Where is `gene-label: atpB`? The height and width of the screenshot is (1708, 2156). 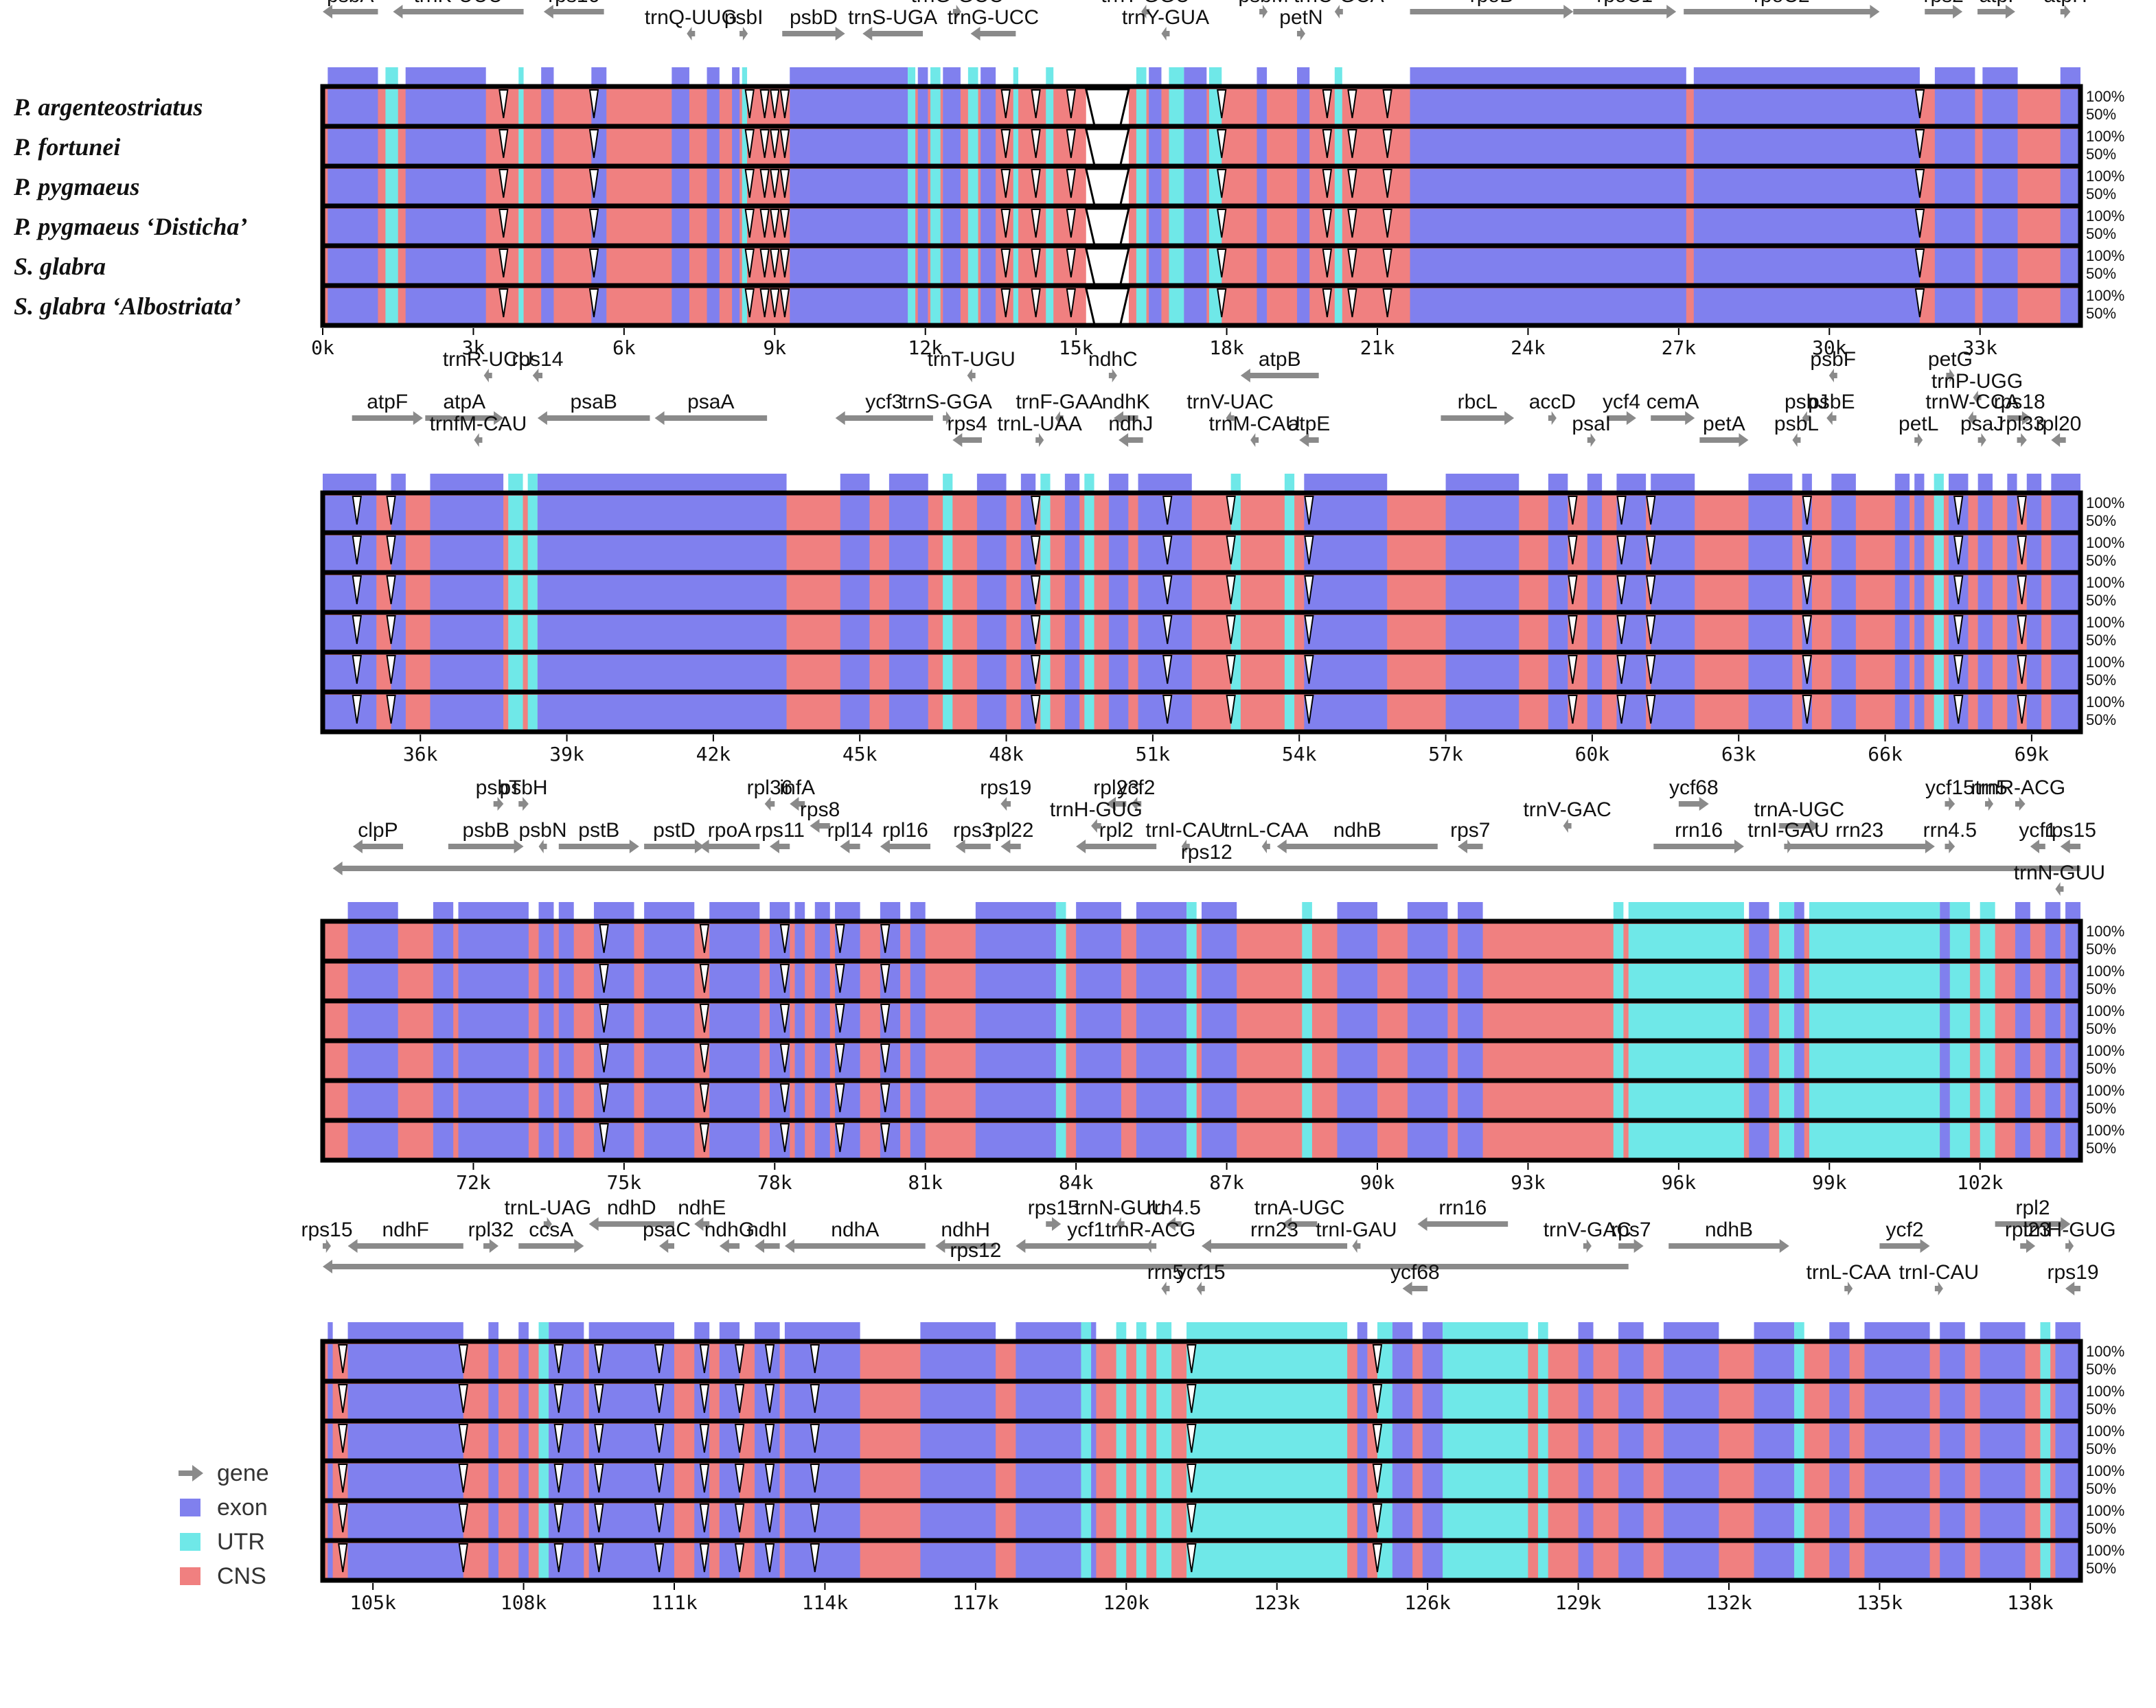 gene-label: atpB is located at coordinates (1280, 360).